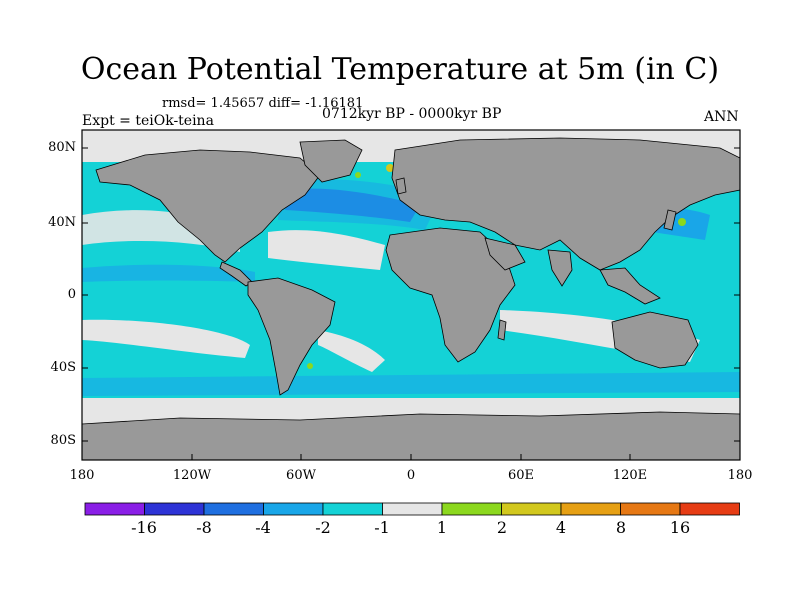 The height and width of the screenshot is (600, 800). What do you see at coordinates (505, 254) in the screenshot?
I see `arabia-land` at bounding box center [505, 254].